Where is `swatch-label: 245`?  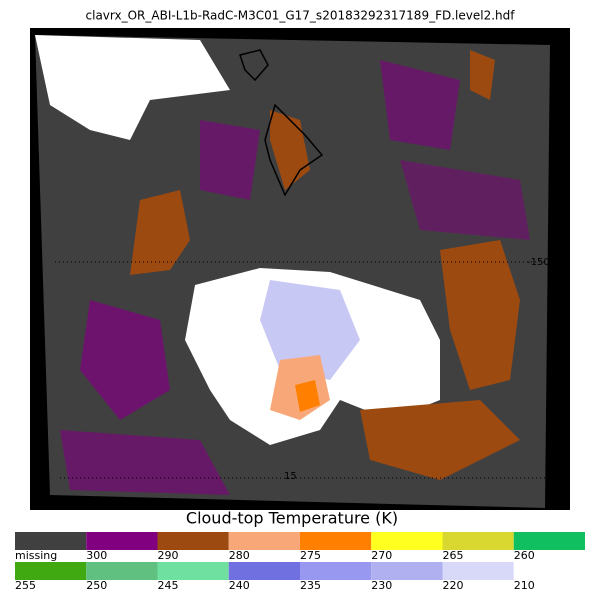
swatch-label: 245 is located at coordinates (168, 585).